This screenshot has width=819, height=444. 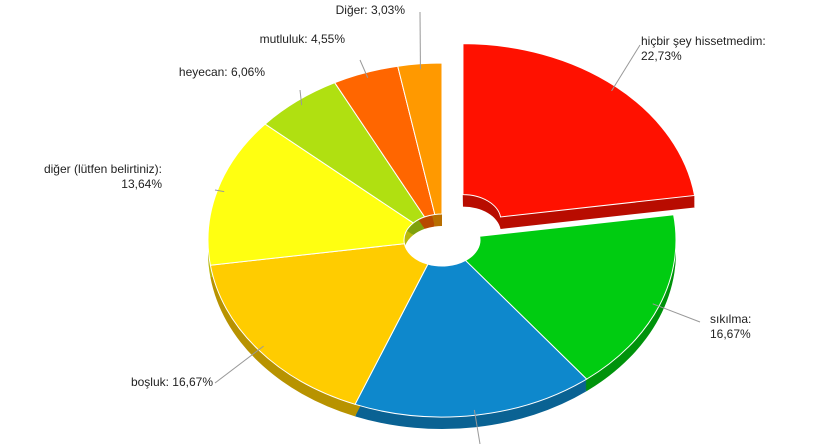 What do you see at coordinates (327, 39) in the screenshot?
I see `value-label: 4,55%` at bounding box center [327, 39].